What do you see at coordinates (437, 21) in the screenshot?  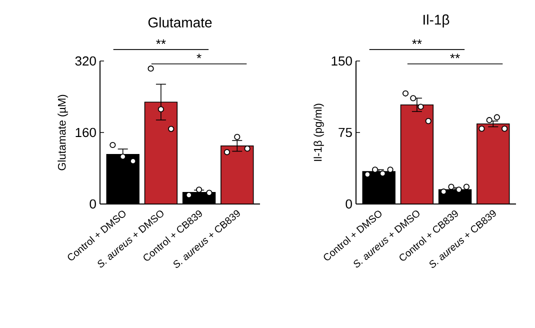 I see `chart-title: Il-1β` at bounding box center [437, 21].